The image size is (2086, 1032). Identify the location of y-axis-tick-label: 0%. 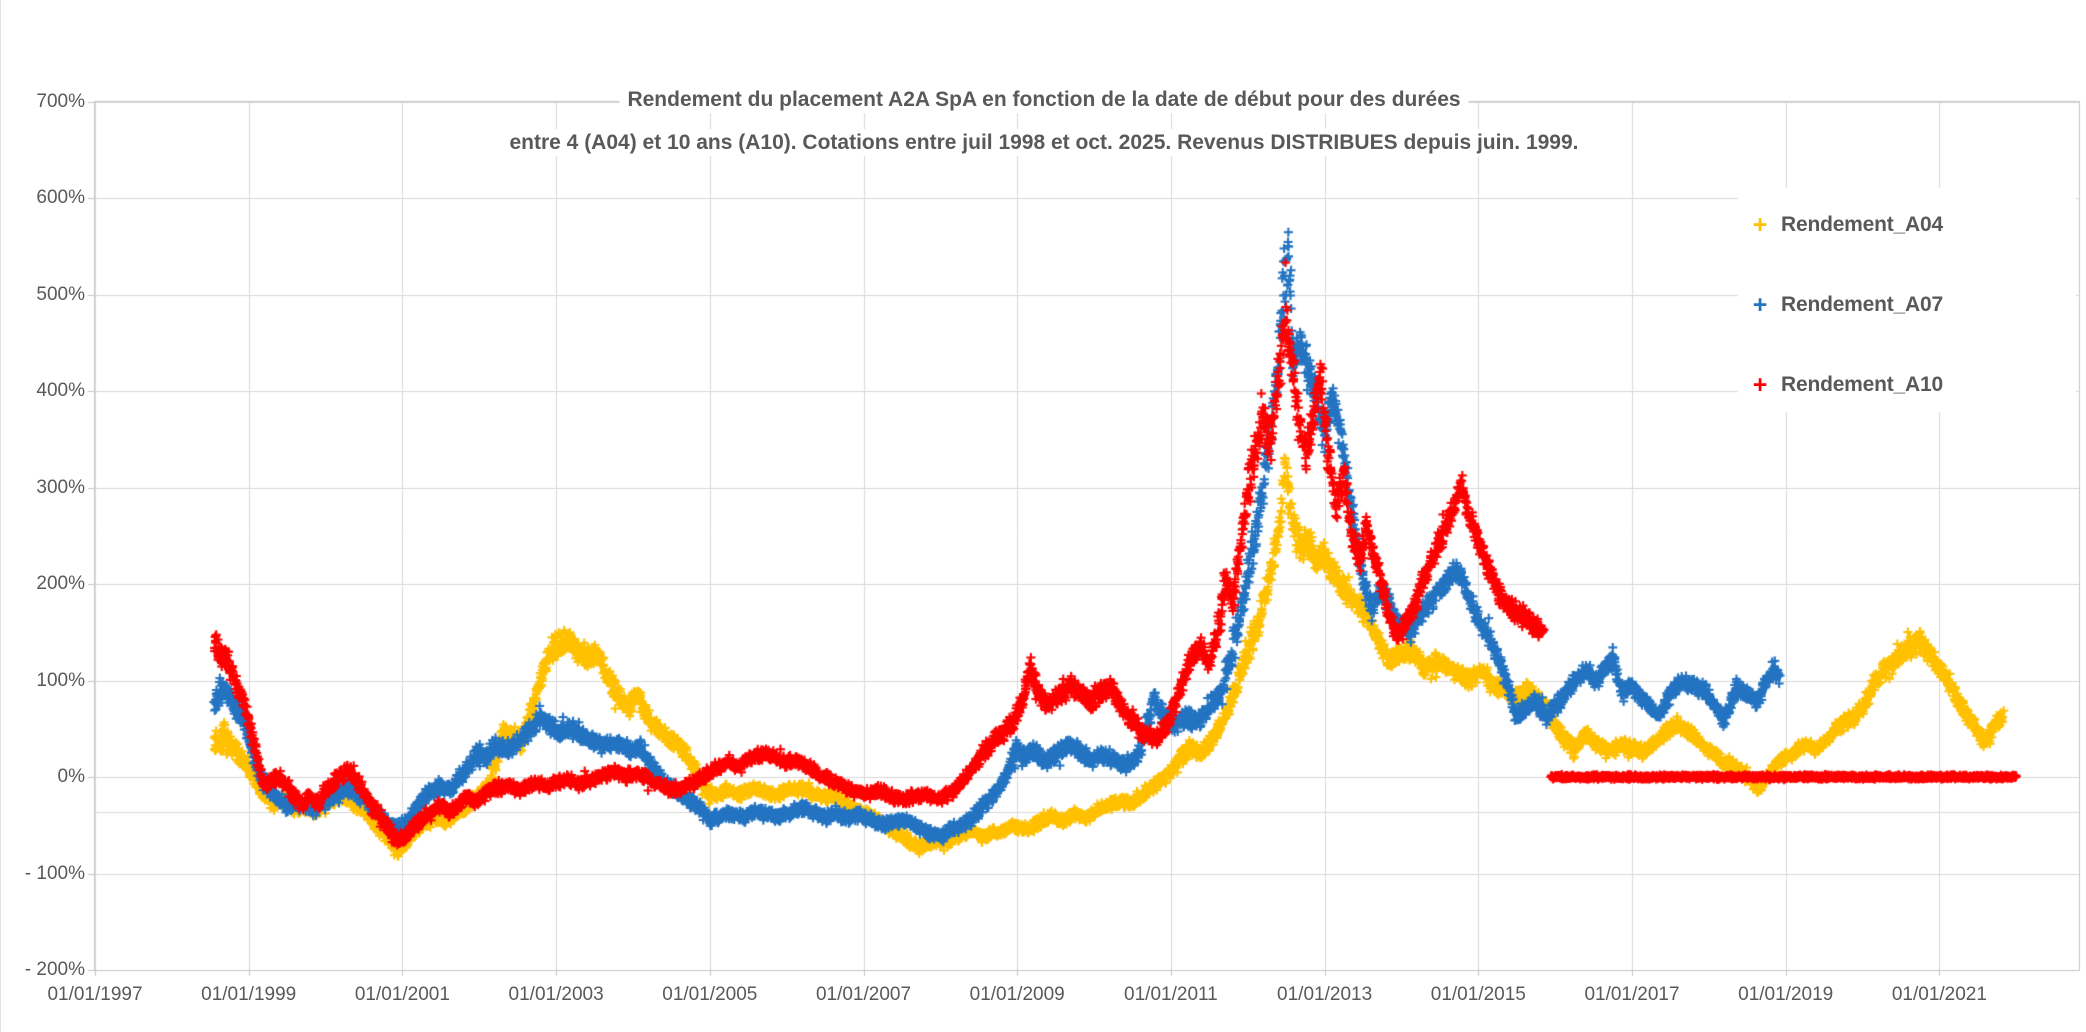
(71, 776).